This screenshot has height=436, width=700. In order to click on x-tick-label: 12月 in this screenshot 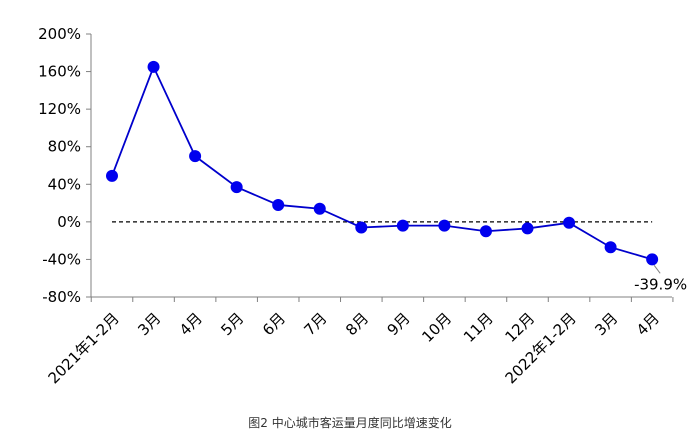, I will do `click(519, 327)`.